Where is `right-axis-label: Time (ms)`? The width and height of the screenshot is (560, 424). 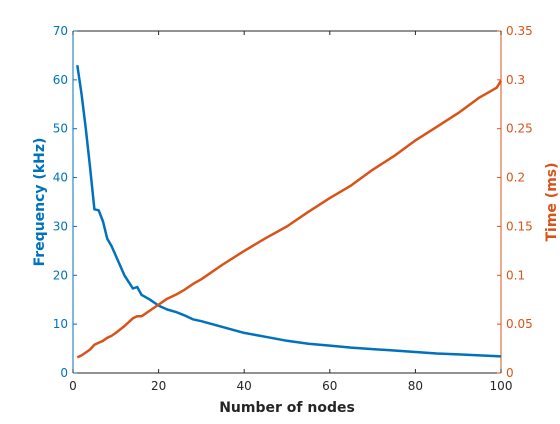 right-axis-label: Time (ms) is located at coordinates (552, 201).